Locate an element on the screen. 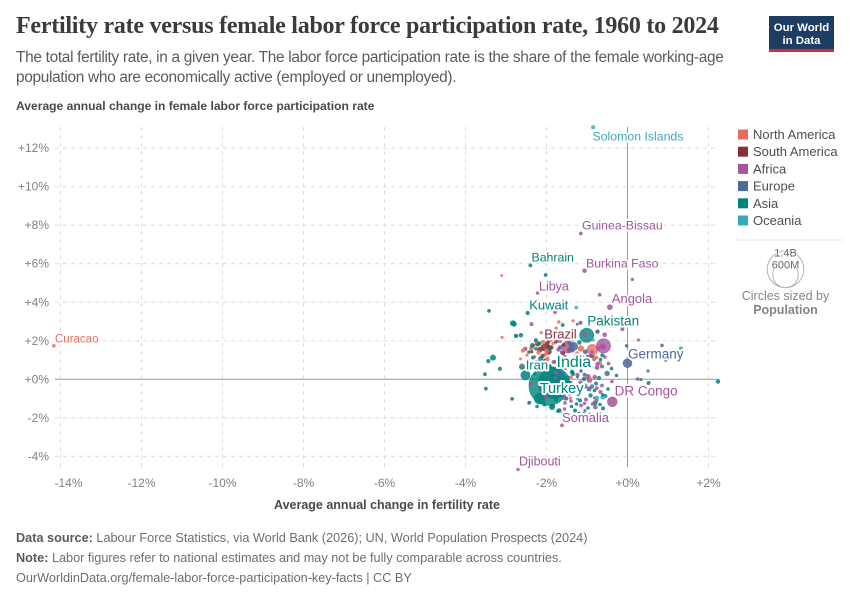 The height and width of the screenshot is (600, 850). svg-text: DR Congo is located at coordinates (646, 391).